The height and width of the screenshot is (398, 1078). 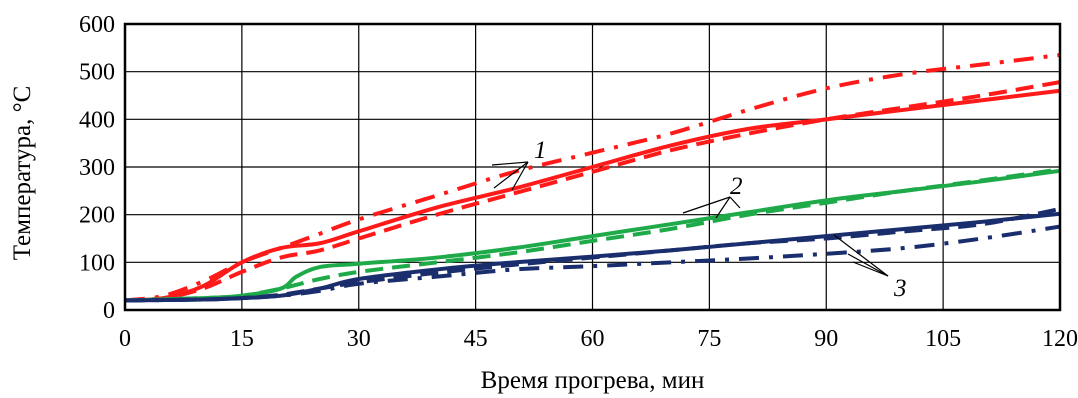 I want to click on x-tick-label: 75, so click(x=709, y=339).